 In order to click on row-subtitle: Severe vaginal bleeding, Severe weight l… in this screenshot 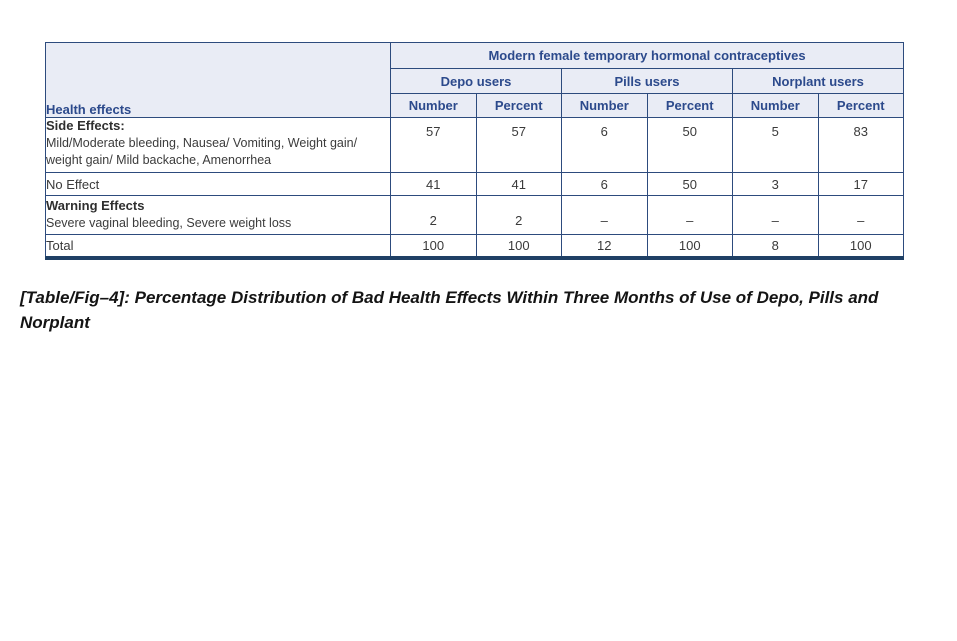, I will do `click(169, 222)`.